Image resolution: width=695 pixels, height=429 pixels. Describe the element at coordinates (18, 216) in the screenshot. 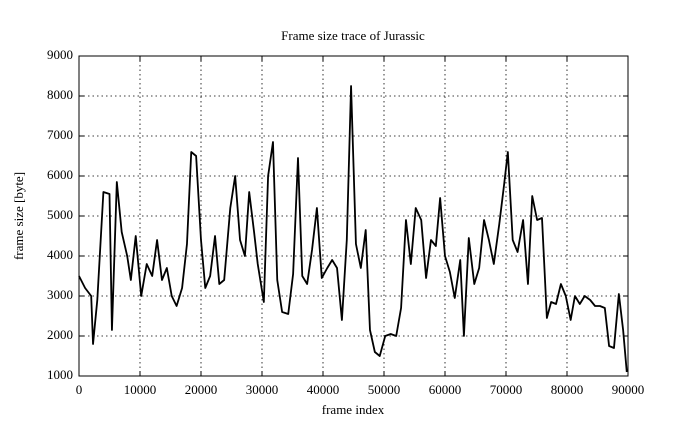

I see `y-axis-label: frame size [byte]` at that location.